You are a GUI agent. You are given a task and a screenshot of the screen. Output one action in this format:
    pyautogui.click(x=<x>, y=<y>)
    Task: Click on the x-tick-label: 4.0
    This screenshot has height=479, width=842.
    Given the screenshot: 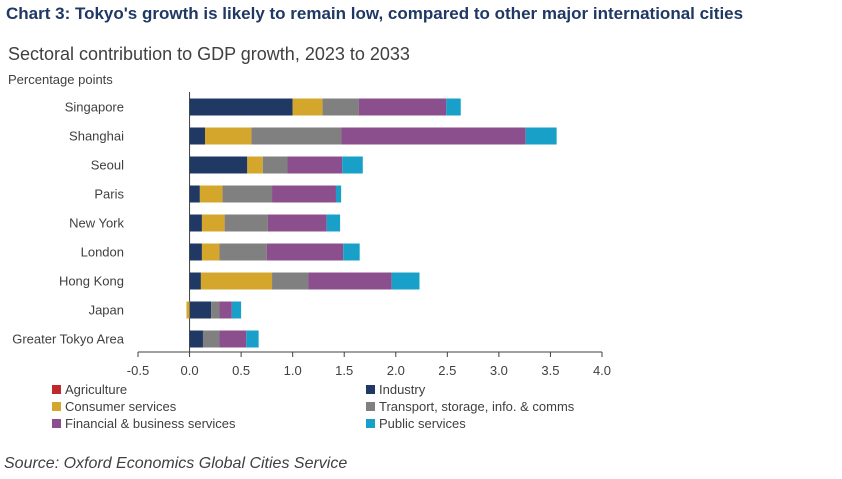 What is the action you would take?
    pyautogui.click(x=602, y=370)
    